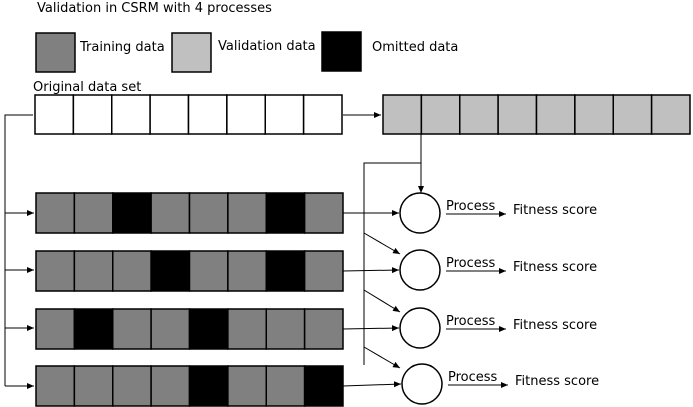 This screenshot has height=407, width=693. What do you see at coordinates (122, 47) in the screenshot?
I see `legend-label-training: Training data` at bounding box center [122, 47].